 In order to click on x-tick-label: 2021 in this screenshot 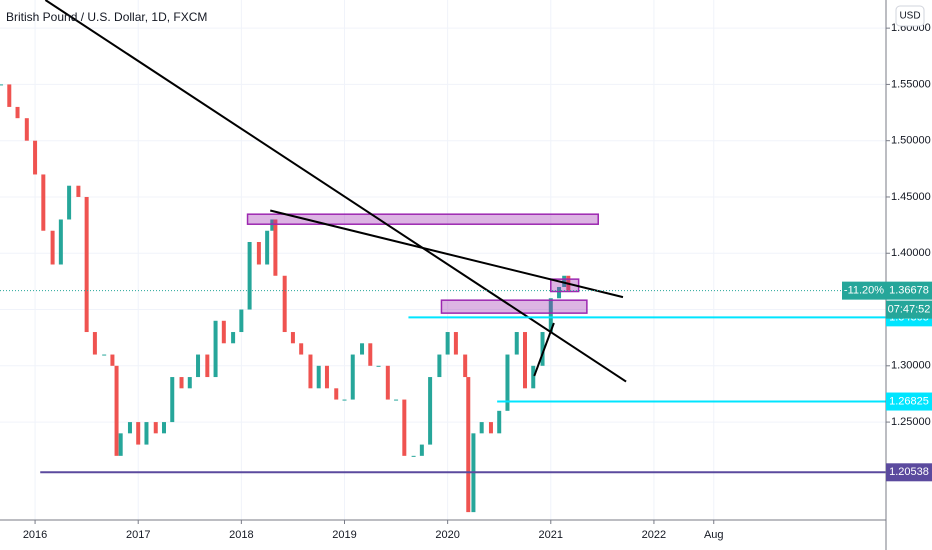, I will do `click(551, 535)`.